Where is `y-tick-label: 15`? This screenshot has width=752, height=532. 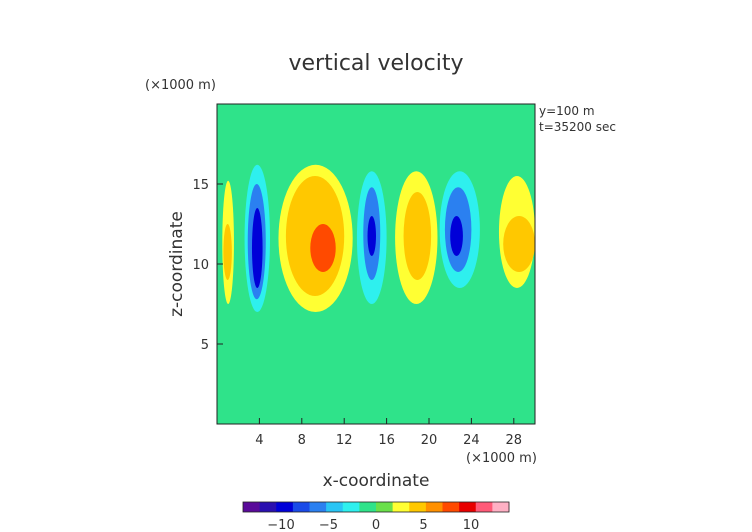 y-tick-label: 15 is located at coordinates (200, 185).